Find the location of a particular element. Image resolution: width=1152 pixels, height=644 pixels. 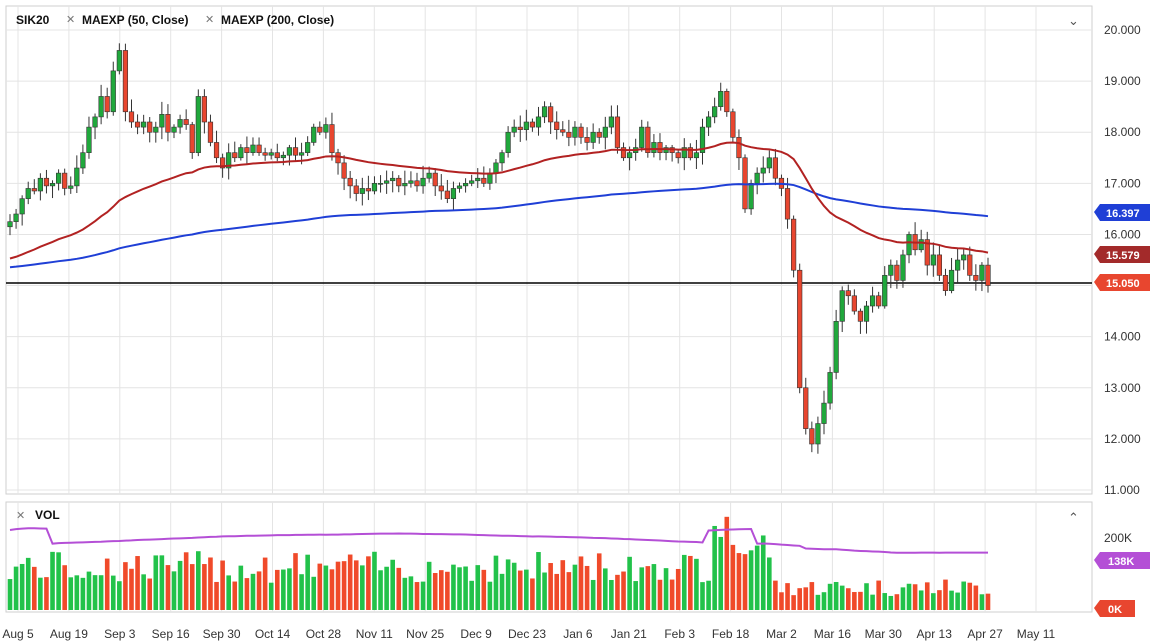

remove-volume-icon: ✕ is located at coordinates (20, 515).